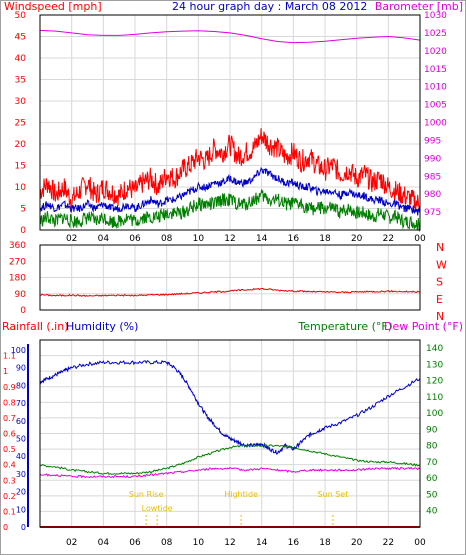 Image resolution: width=466 pixels, height=555 pixels. What do you see at coordinates (199, 543) in the screenshot?
I see `bottom-x-tick-label: 10` at bounding box center [199, 543].